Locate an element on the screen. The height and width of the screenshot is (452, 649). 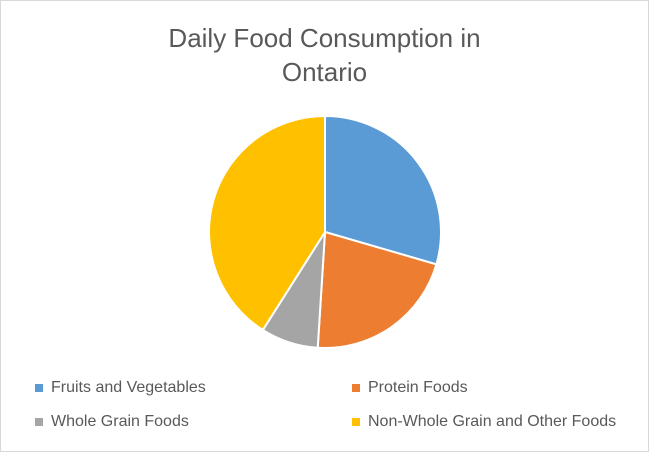
chart-title: Daily Food Consumption in Ontario is located at coordinates (324, 55).